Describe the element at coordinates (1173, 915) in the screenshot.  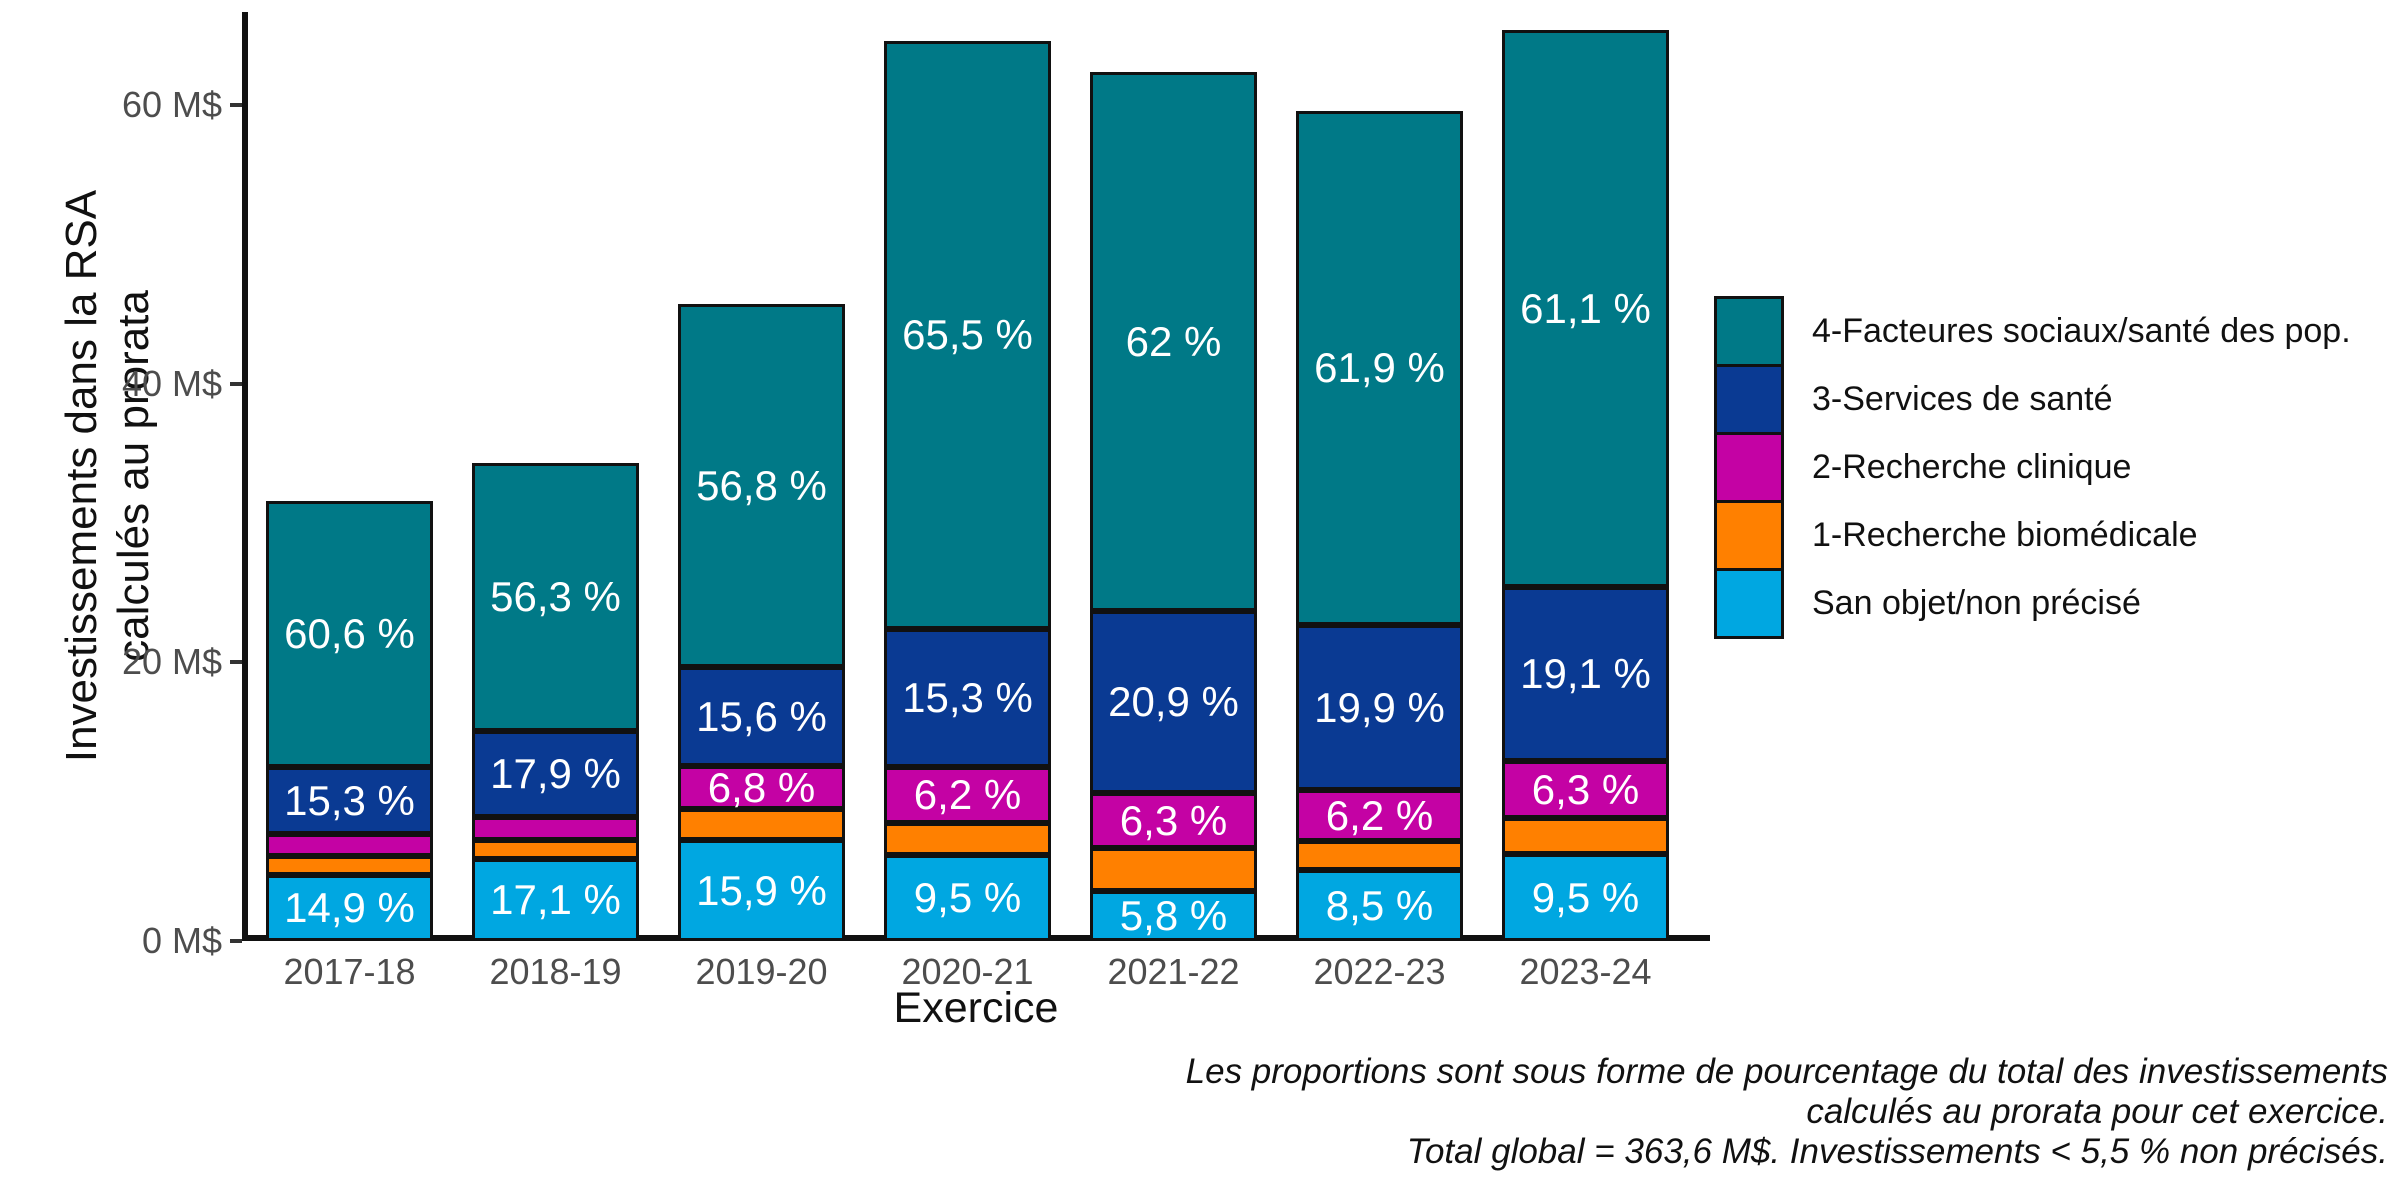
I see `bar-segment-label: 5,8 %` at that location.